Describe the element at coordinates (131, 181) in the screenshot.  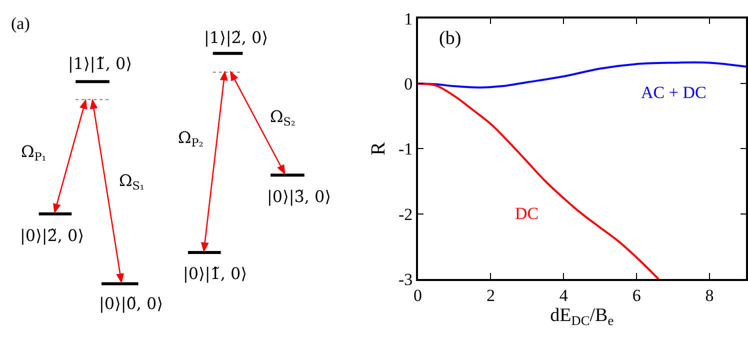
I see `text: Ω$_{S₁}$` at that location.